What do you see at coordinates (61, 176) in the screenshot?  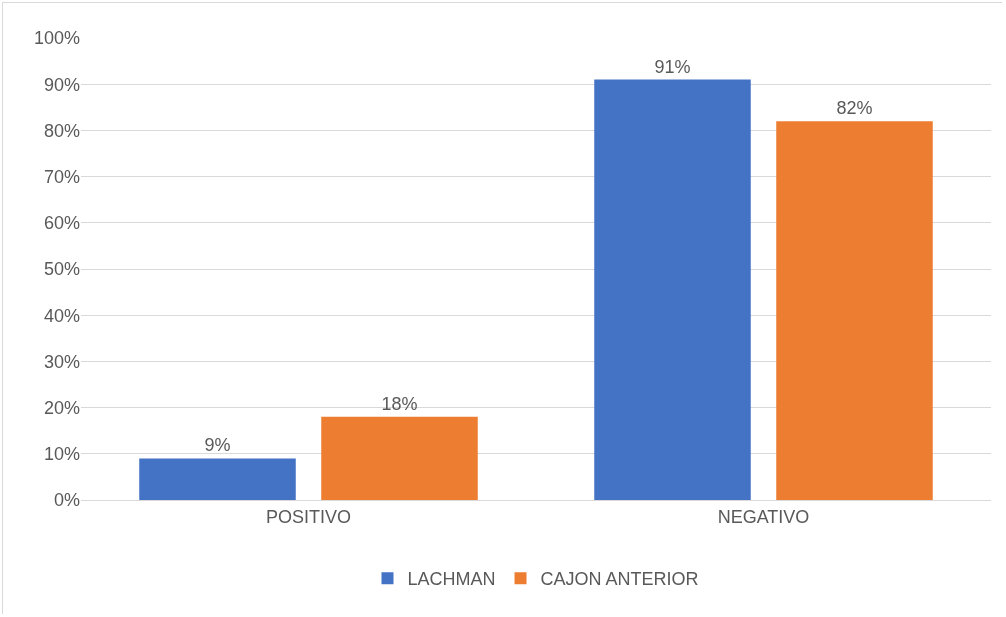 I see `y-tick-label: 70%` at bounding box center [61, 176].